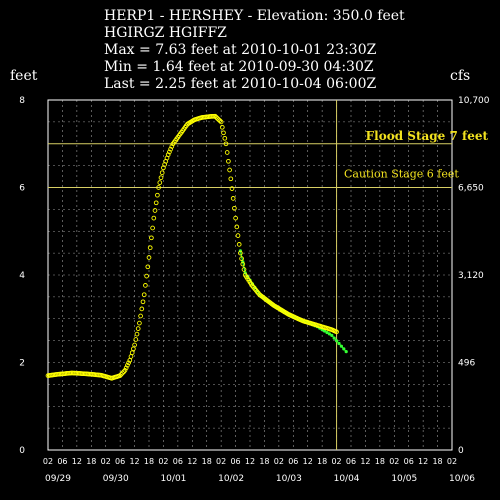 The width and height of the screenshot is (500, 500). I want to click on x-date-label: 10/02, so click(231, 479).